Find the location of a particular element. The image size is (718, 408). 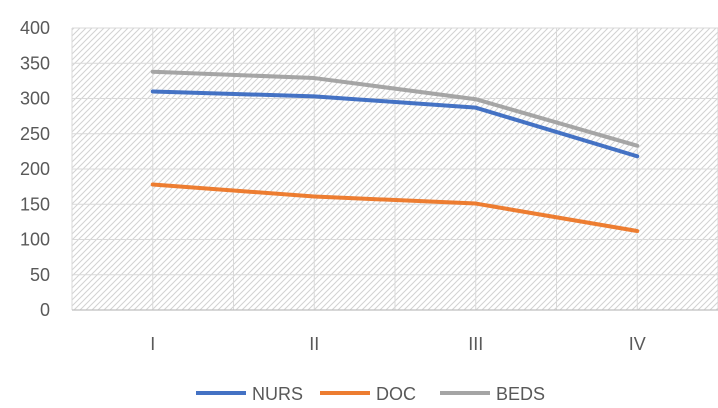

y-tick-label: 350 is located at coordinates (35, 63).